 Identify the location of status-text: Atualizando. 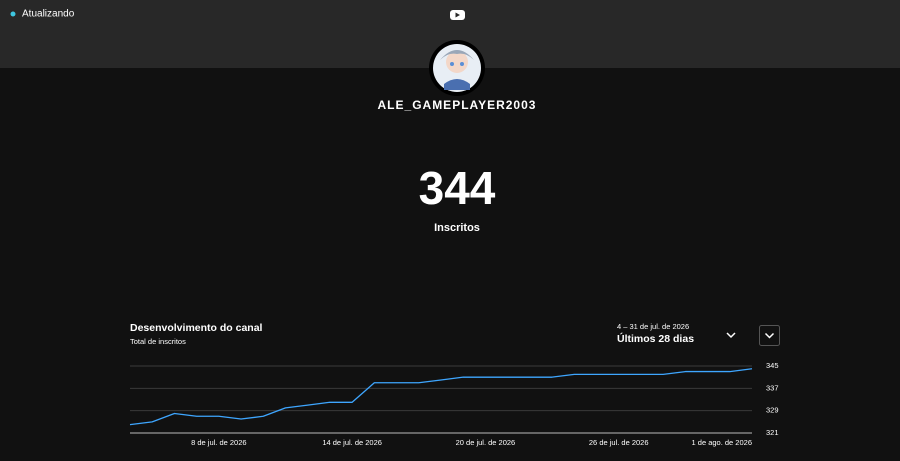
(48, 14).